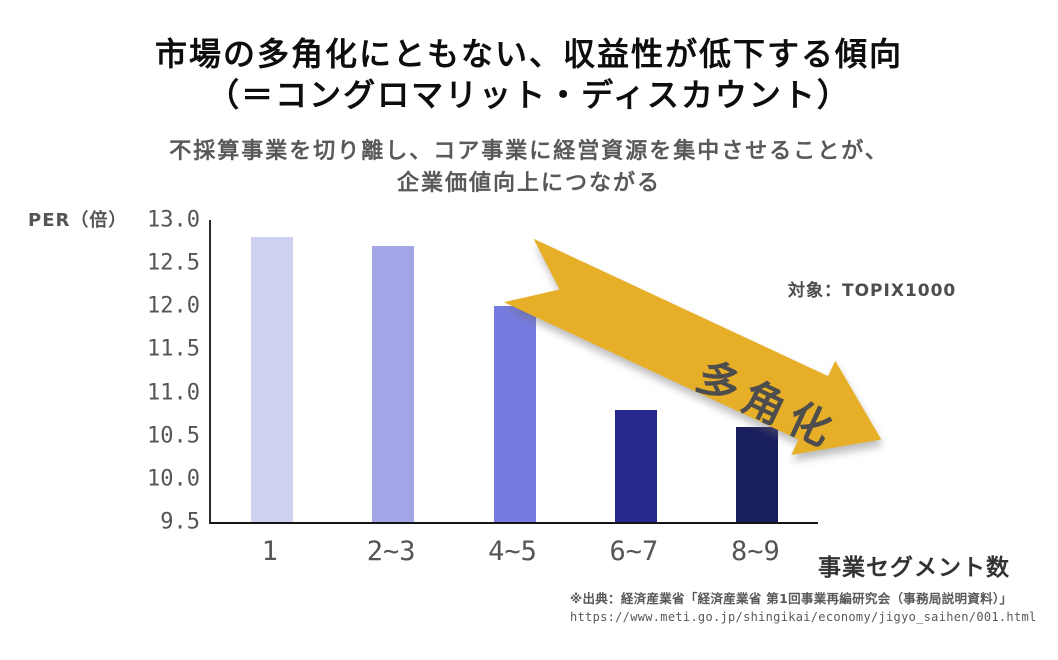 This screenshot has height=660, width=1058. What do you see at coordinates (635, 465) in the screenshot?
I see `bar-segments-6~7` at bounding box center [635, 465].